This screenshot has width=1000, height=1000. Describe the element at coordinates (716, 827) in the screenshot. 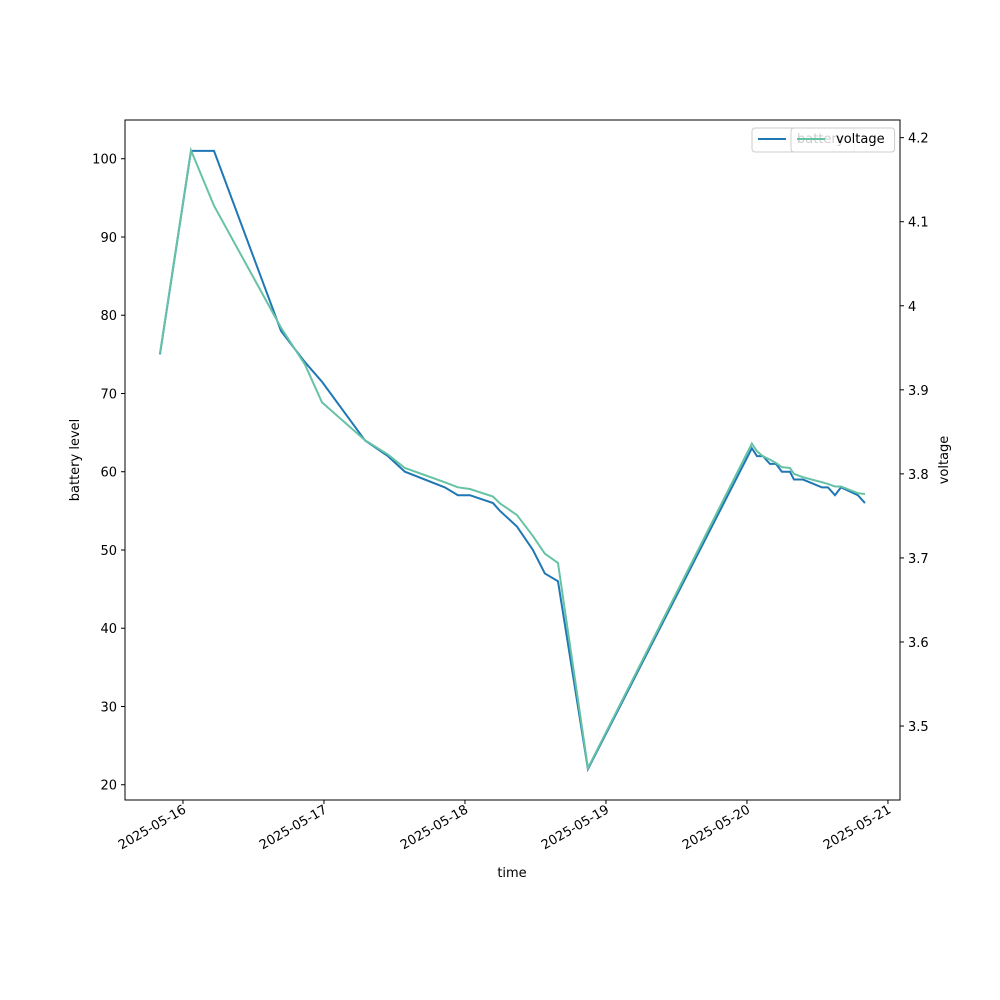

I see `x-tick-label: 2025-05-20` at that location.